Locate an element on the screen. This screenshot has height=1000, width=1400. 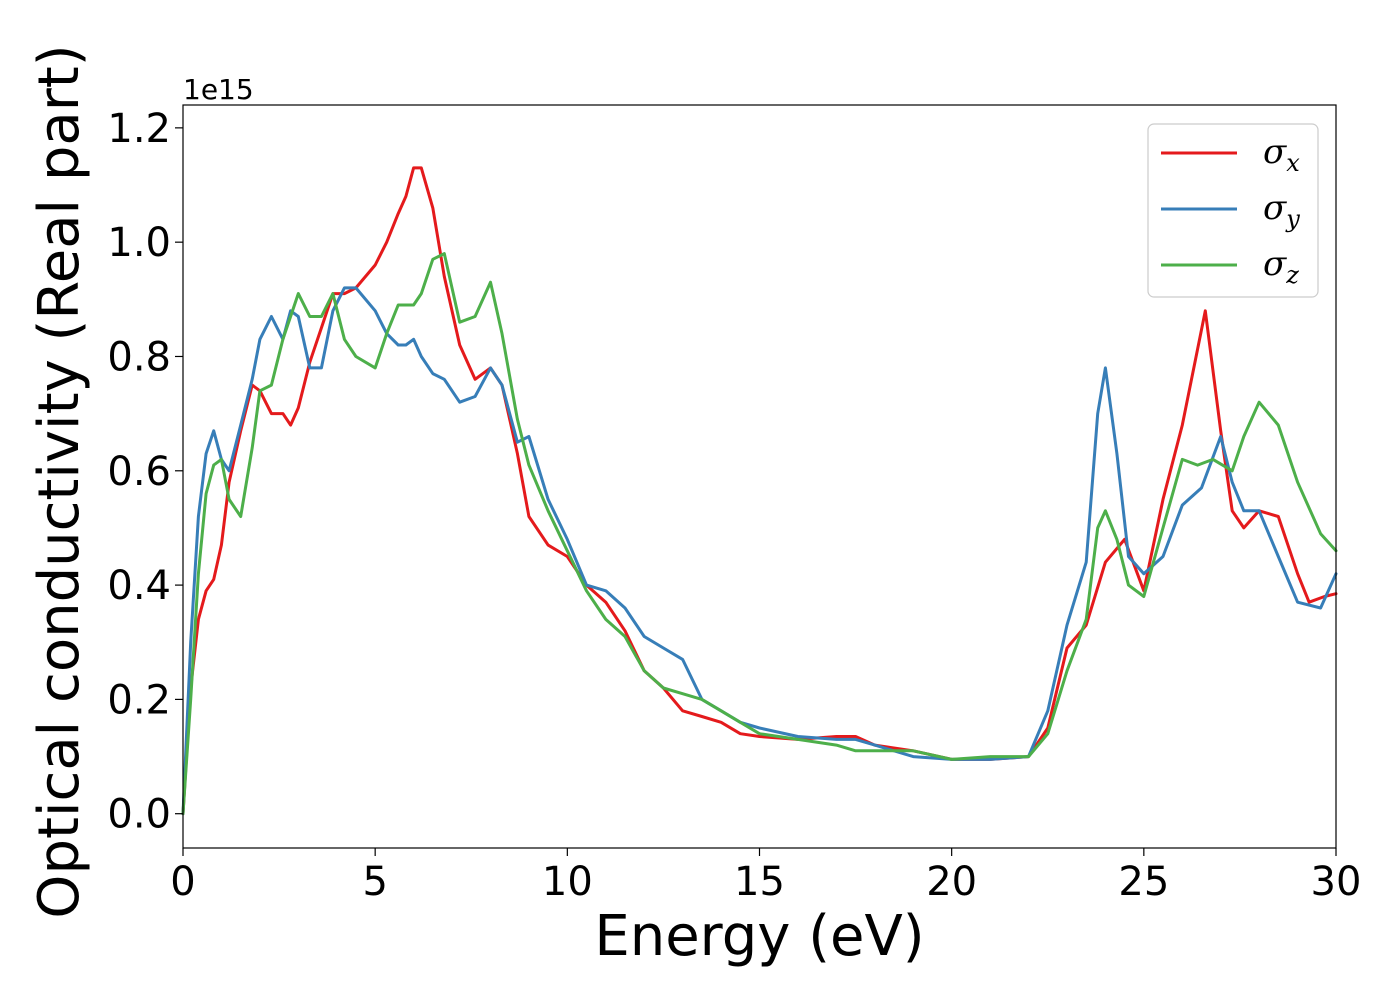
x-axis: 0 5 10 15 20 25 30 is located at coordinates (765, 876).